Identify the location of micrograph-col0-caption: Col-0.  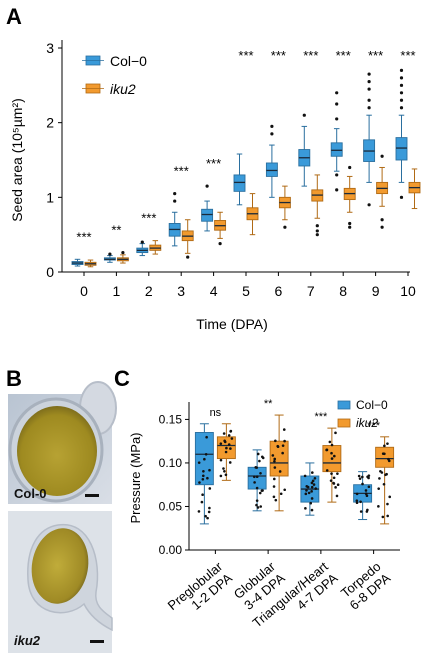
(30, 493).